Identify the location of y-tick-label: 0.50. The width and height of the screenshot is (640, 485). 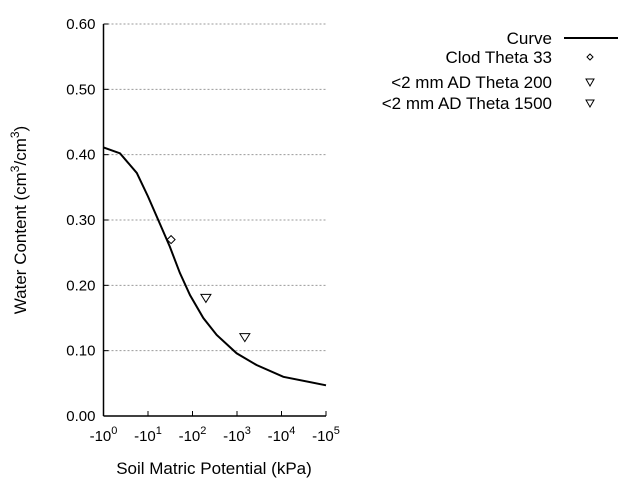
(80, 89).